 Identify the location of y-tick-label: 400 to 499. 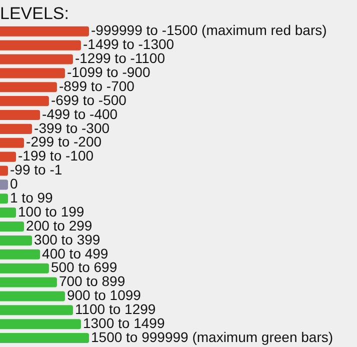
(75, 253).